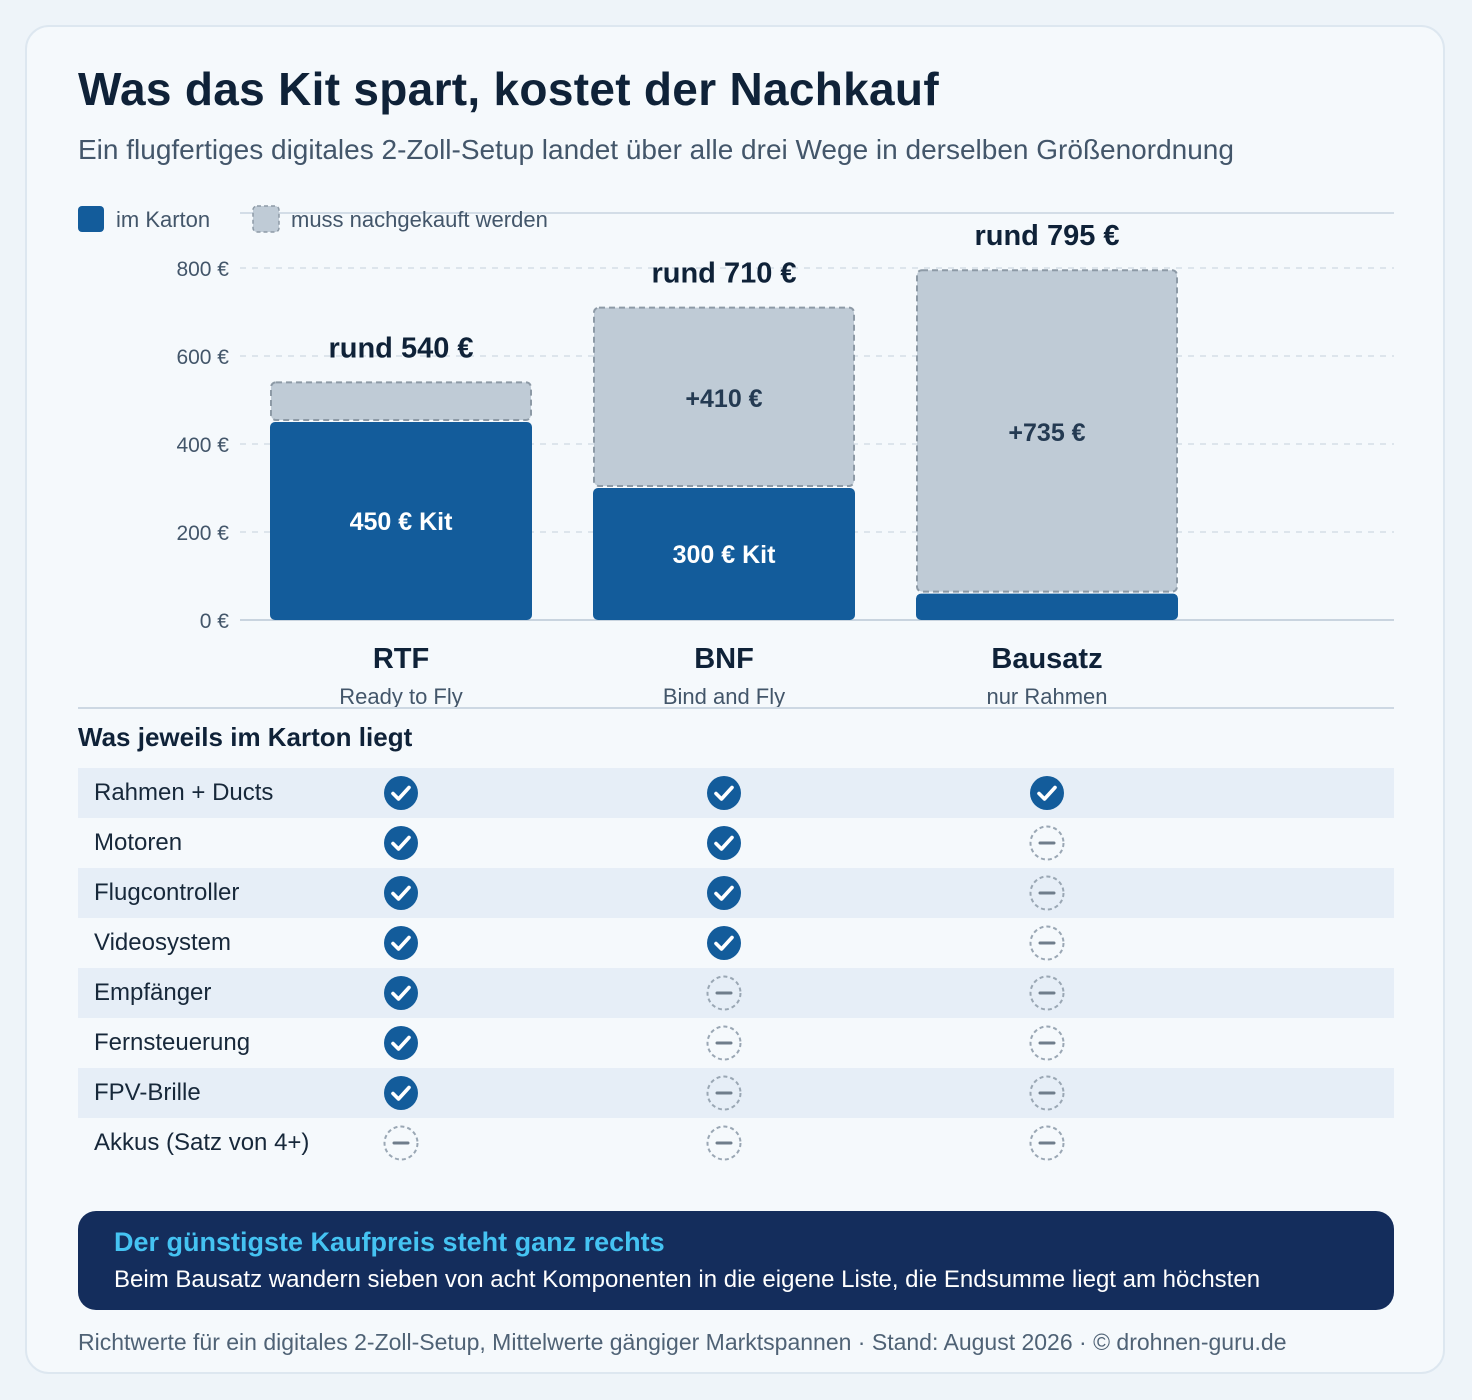 The width and height of the screenshot is (1472, 1400). I want to click on category-label: Bausatz, so click(1046, 659).